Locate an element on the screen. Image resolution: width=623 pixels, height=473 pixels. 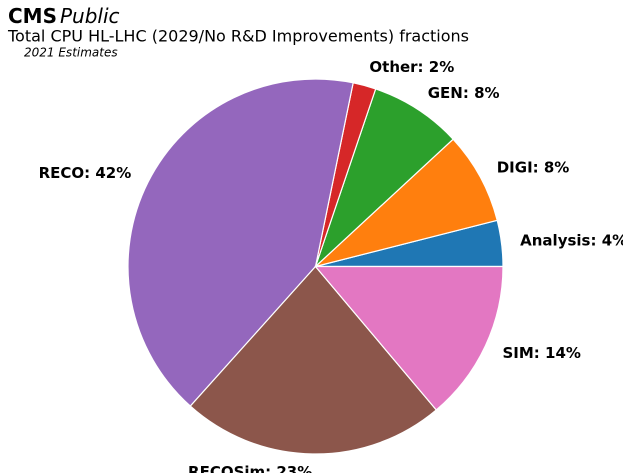
experiment: CMS is located at coordinates (32, 16).